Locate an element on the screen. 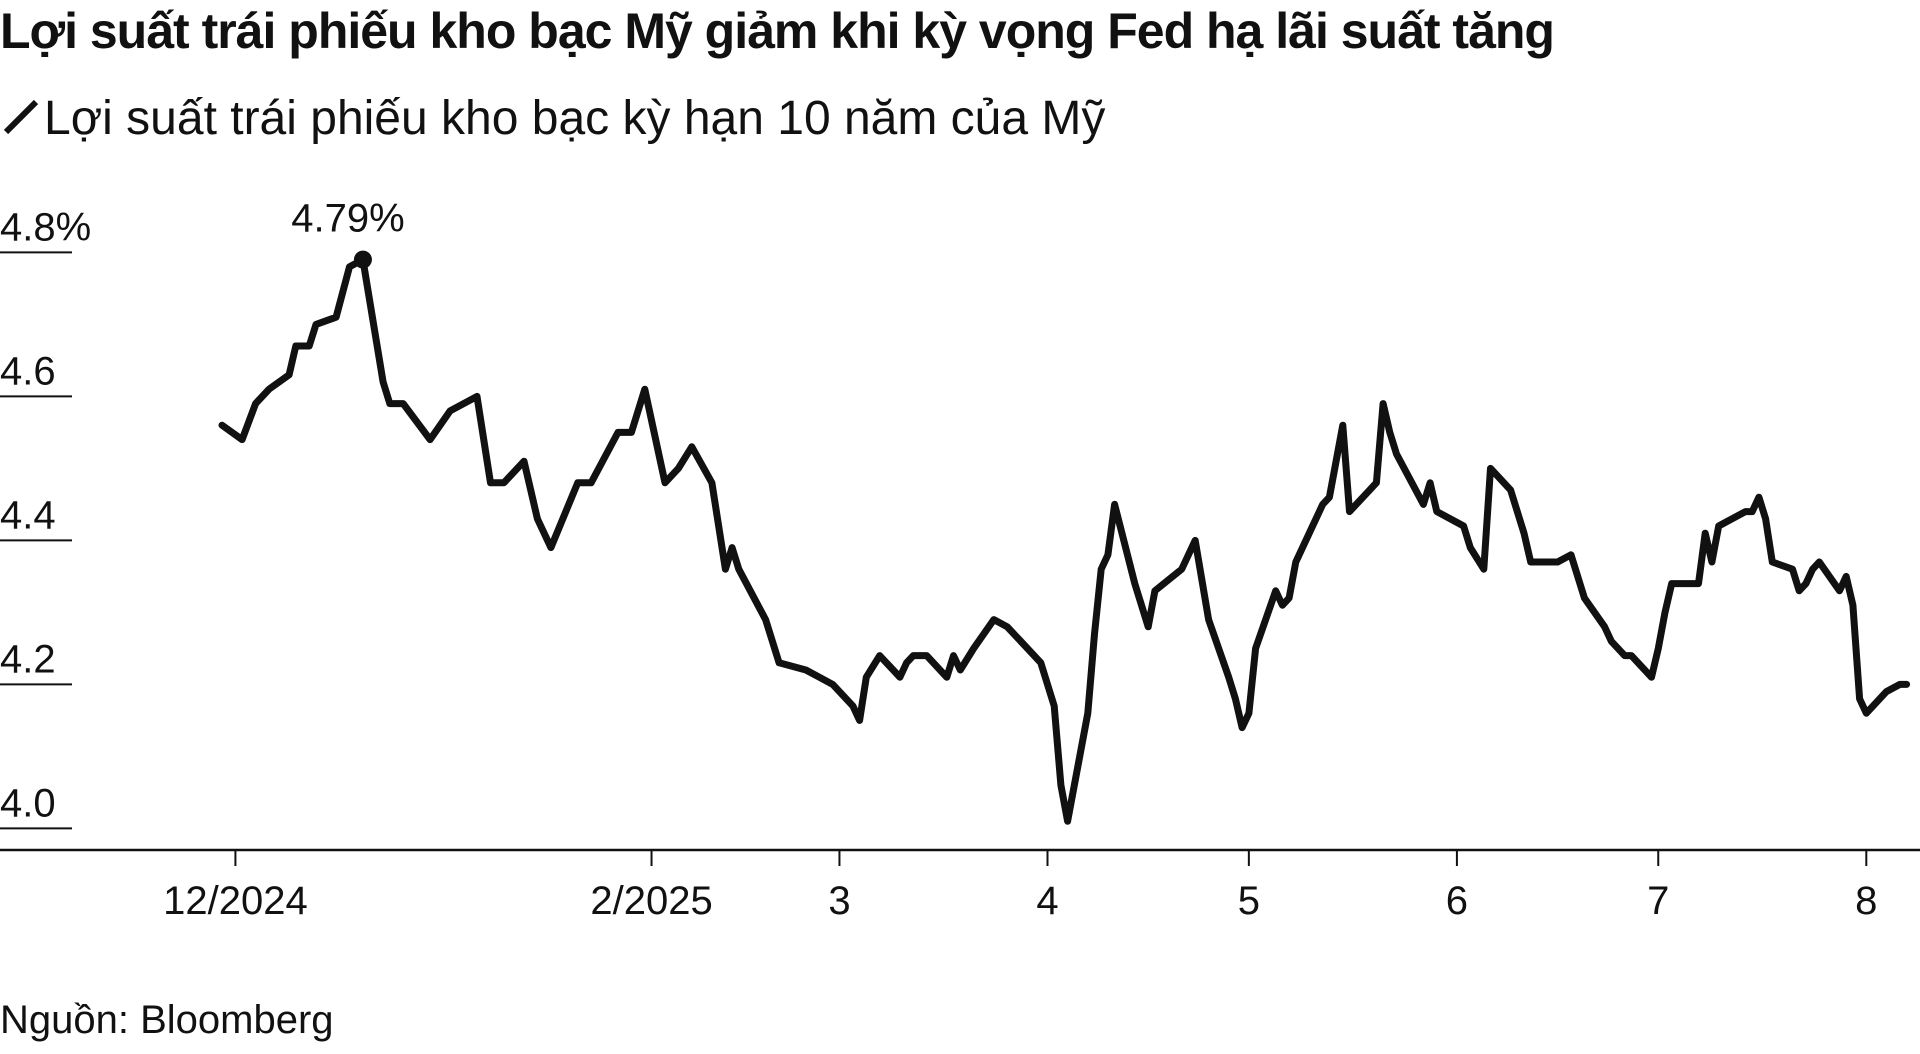 The image size is (1920, 1054). x-tick-label: 5 is located at coordinates (1249, 901).